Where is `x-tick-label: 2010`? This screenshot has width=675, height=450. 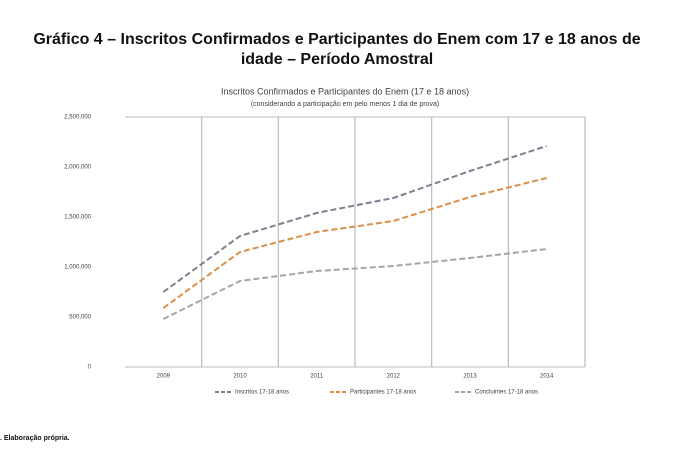 x-tick-label: 2010 is located at coordinates (240, 377).